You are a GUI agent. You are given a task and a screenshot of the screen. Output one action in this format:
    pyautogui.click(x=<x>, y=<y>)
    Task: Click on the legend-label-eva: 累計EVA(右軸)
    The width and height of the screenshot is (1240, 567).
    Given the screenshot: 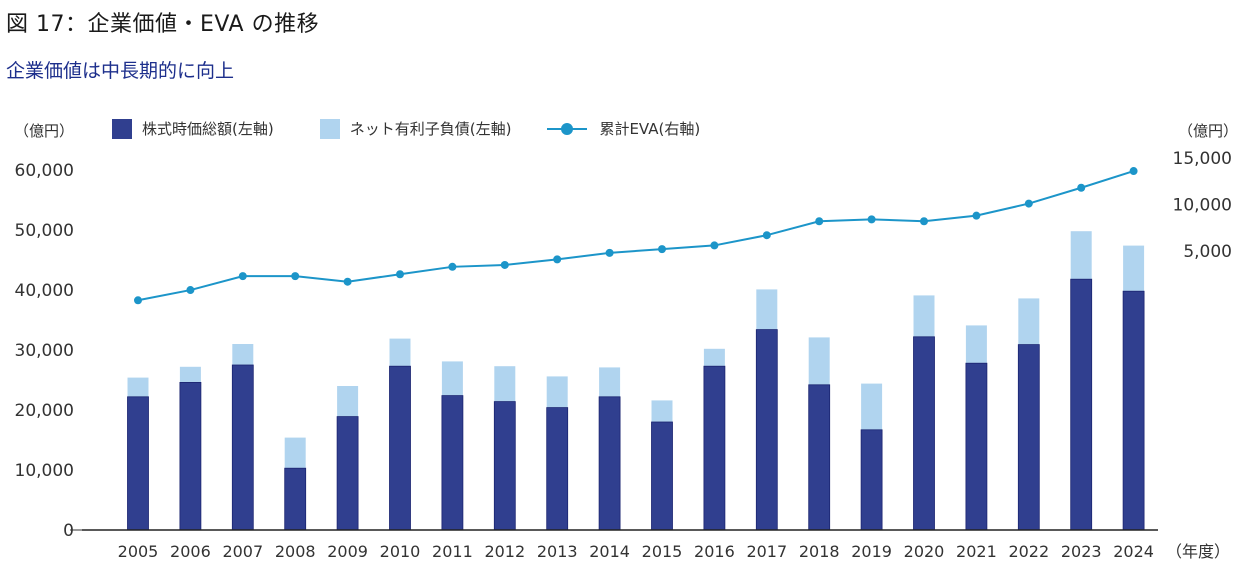 What is the action you would take?
    pyautogui.click(x=650, y=129)
    